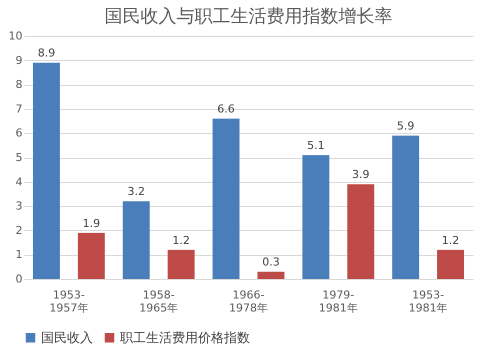  Describe the element at coordinates (316, 145) in the screenshot. I see `data-label: 5.1` at that location.